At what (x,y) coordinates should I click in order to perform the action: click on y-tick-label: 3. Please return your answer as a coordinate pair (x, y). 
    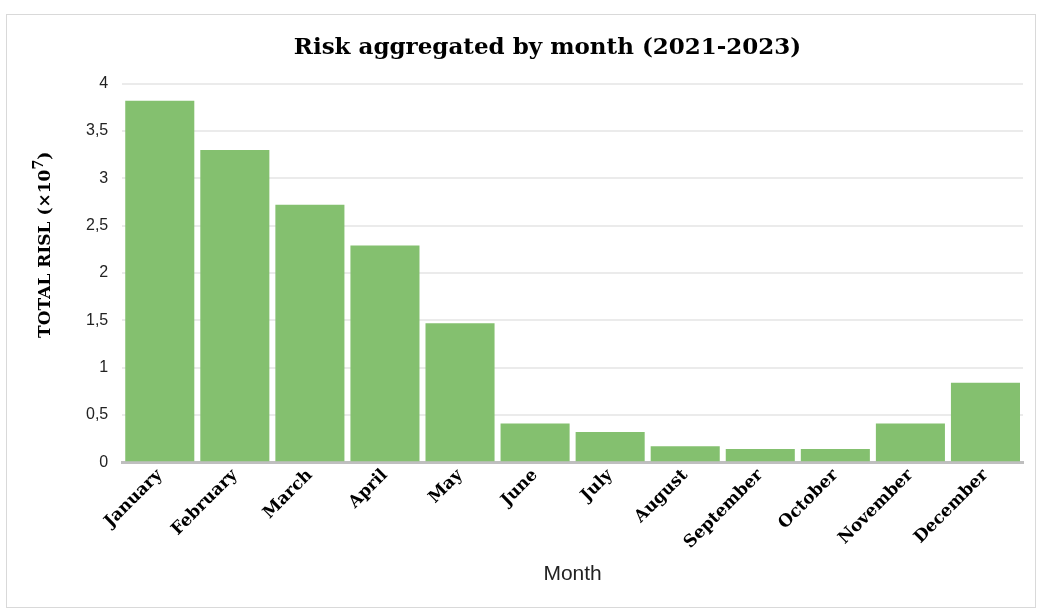
    Looking at the image, I should click on (104, 177).